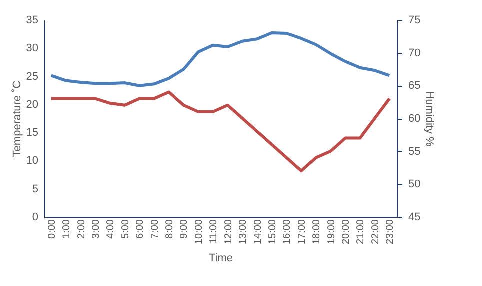 The width and height of the screenshot is (482, 286). What do you see at coordinates (228, 232) in the screenshot?
I see `x-tick-label: 12:00` at bounding box center [228, 232].